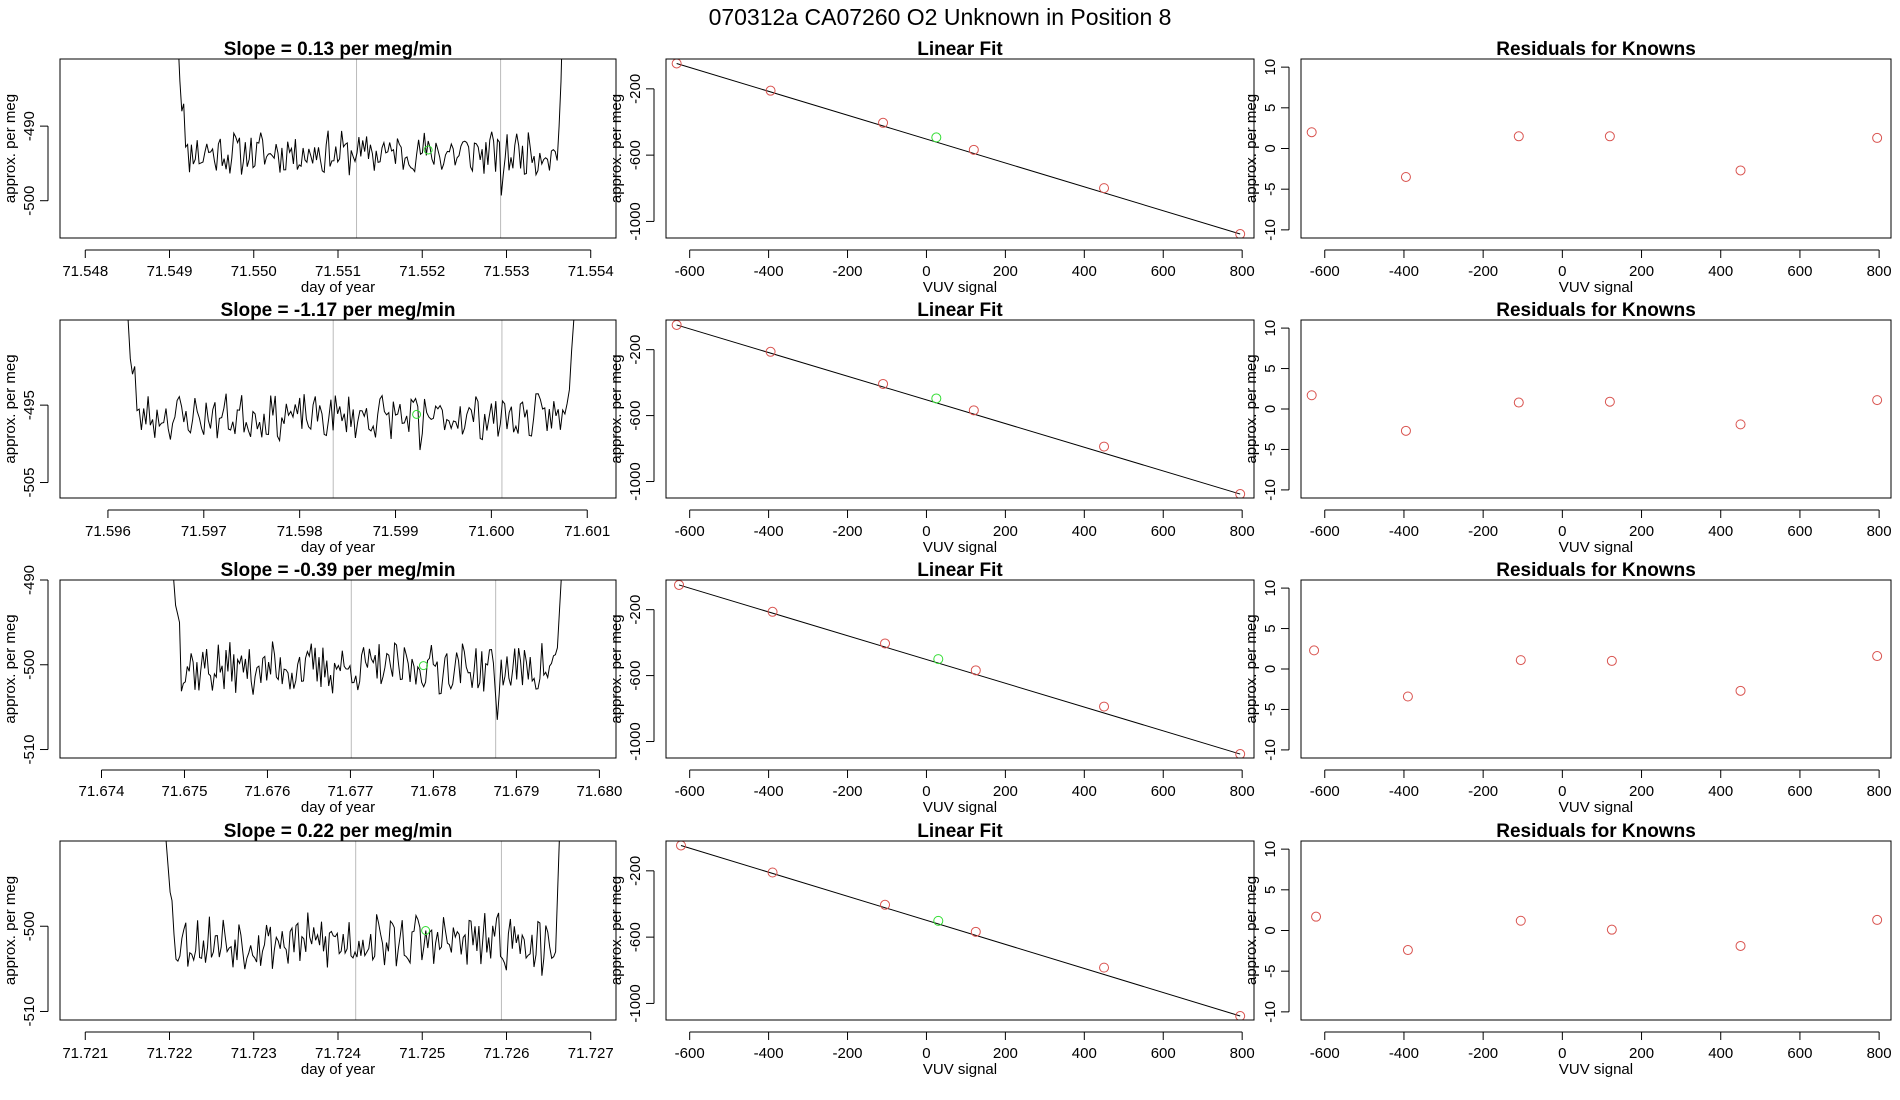 The width and height of the screenshot is (1900, 1100). I want to click on y-tick-label: -600, so click(635, 937).